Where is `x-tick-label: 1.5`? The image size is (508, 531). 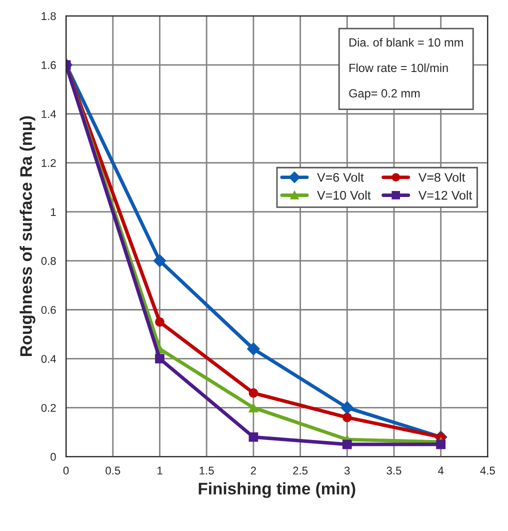
x-tick-label: 1.5 is located at coordinates (207, 470).